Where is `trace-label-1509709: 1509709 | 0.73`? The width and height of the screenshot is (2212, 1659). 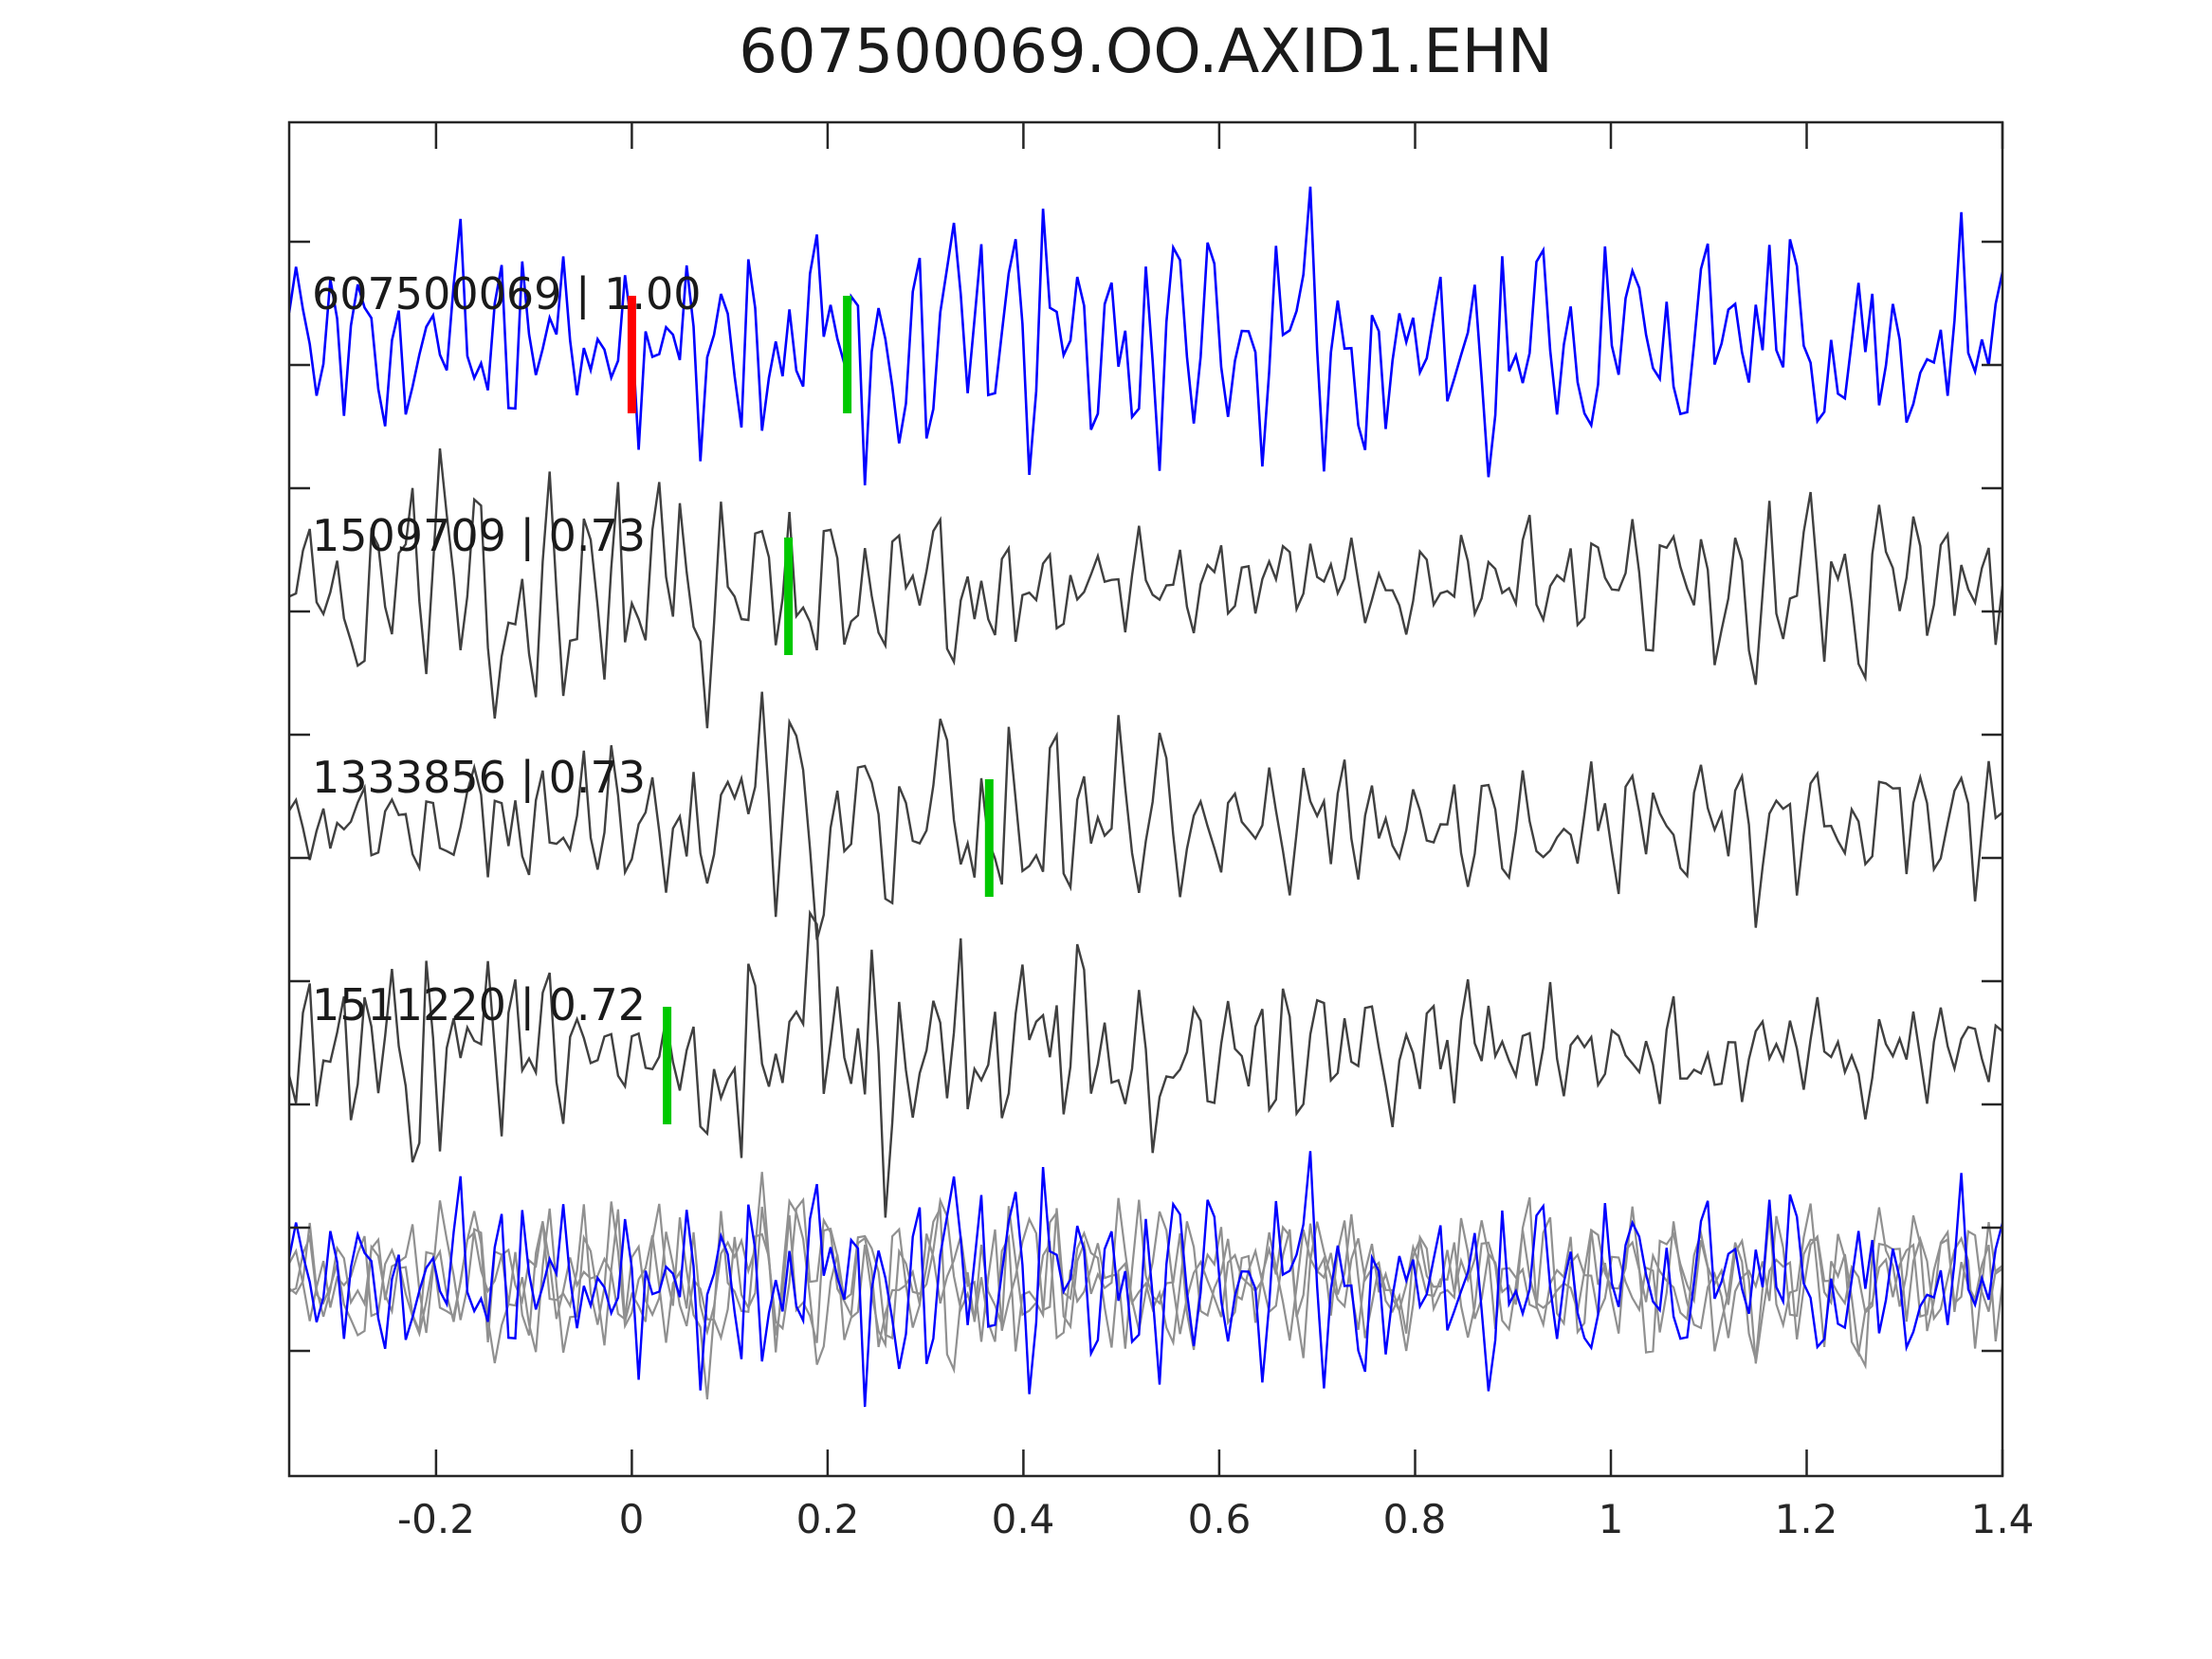 trace-label-1509709: 1509709 | 0.73 is located at coordinates (479, 535).